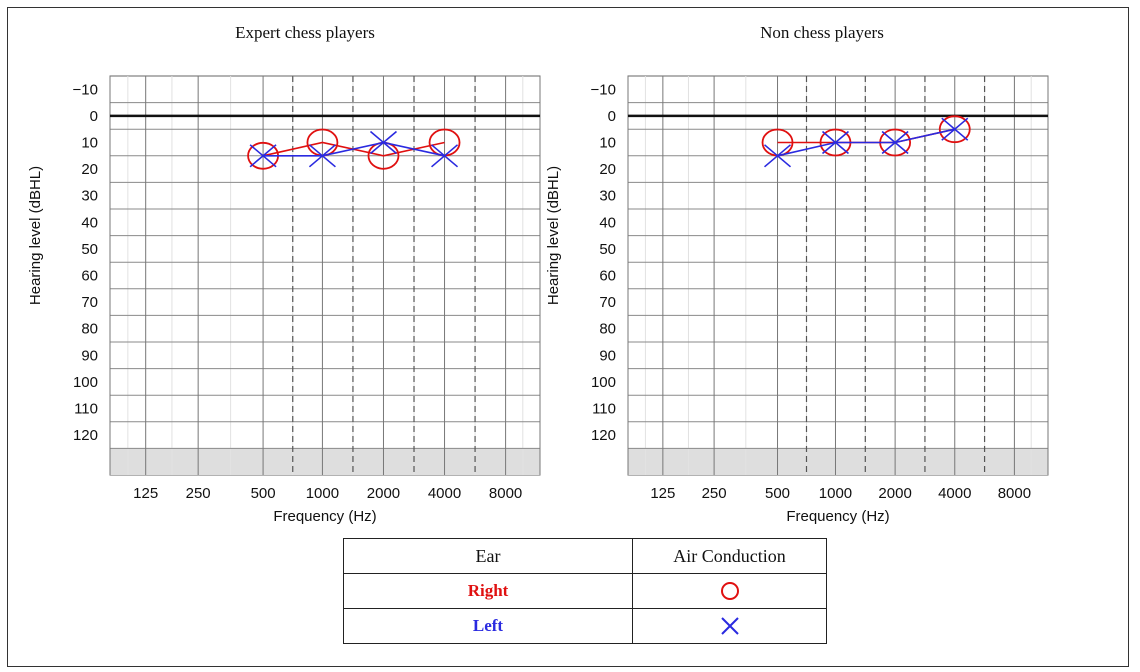 This screenshot has height=672, width=1140. Describe the element at coordinates (729, 556) in the screenshot. I see `legend-header-air-conduction: Air Conduction` at that location.